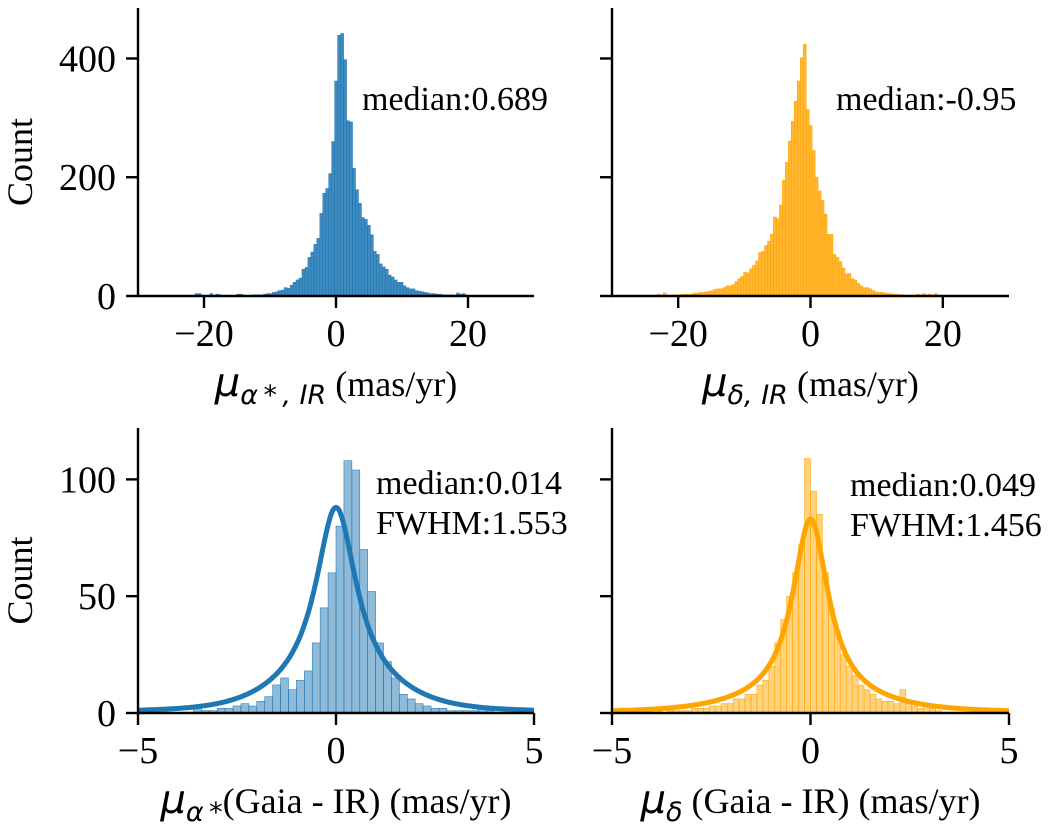 The height and width of the screenshot is (840, 1062). What do you see at coordinates (87, 178) in the screenshot?
I see `y-tick-label: 200` at bounding box center [87, 178].